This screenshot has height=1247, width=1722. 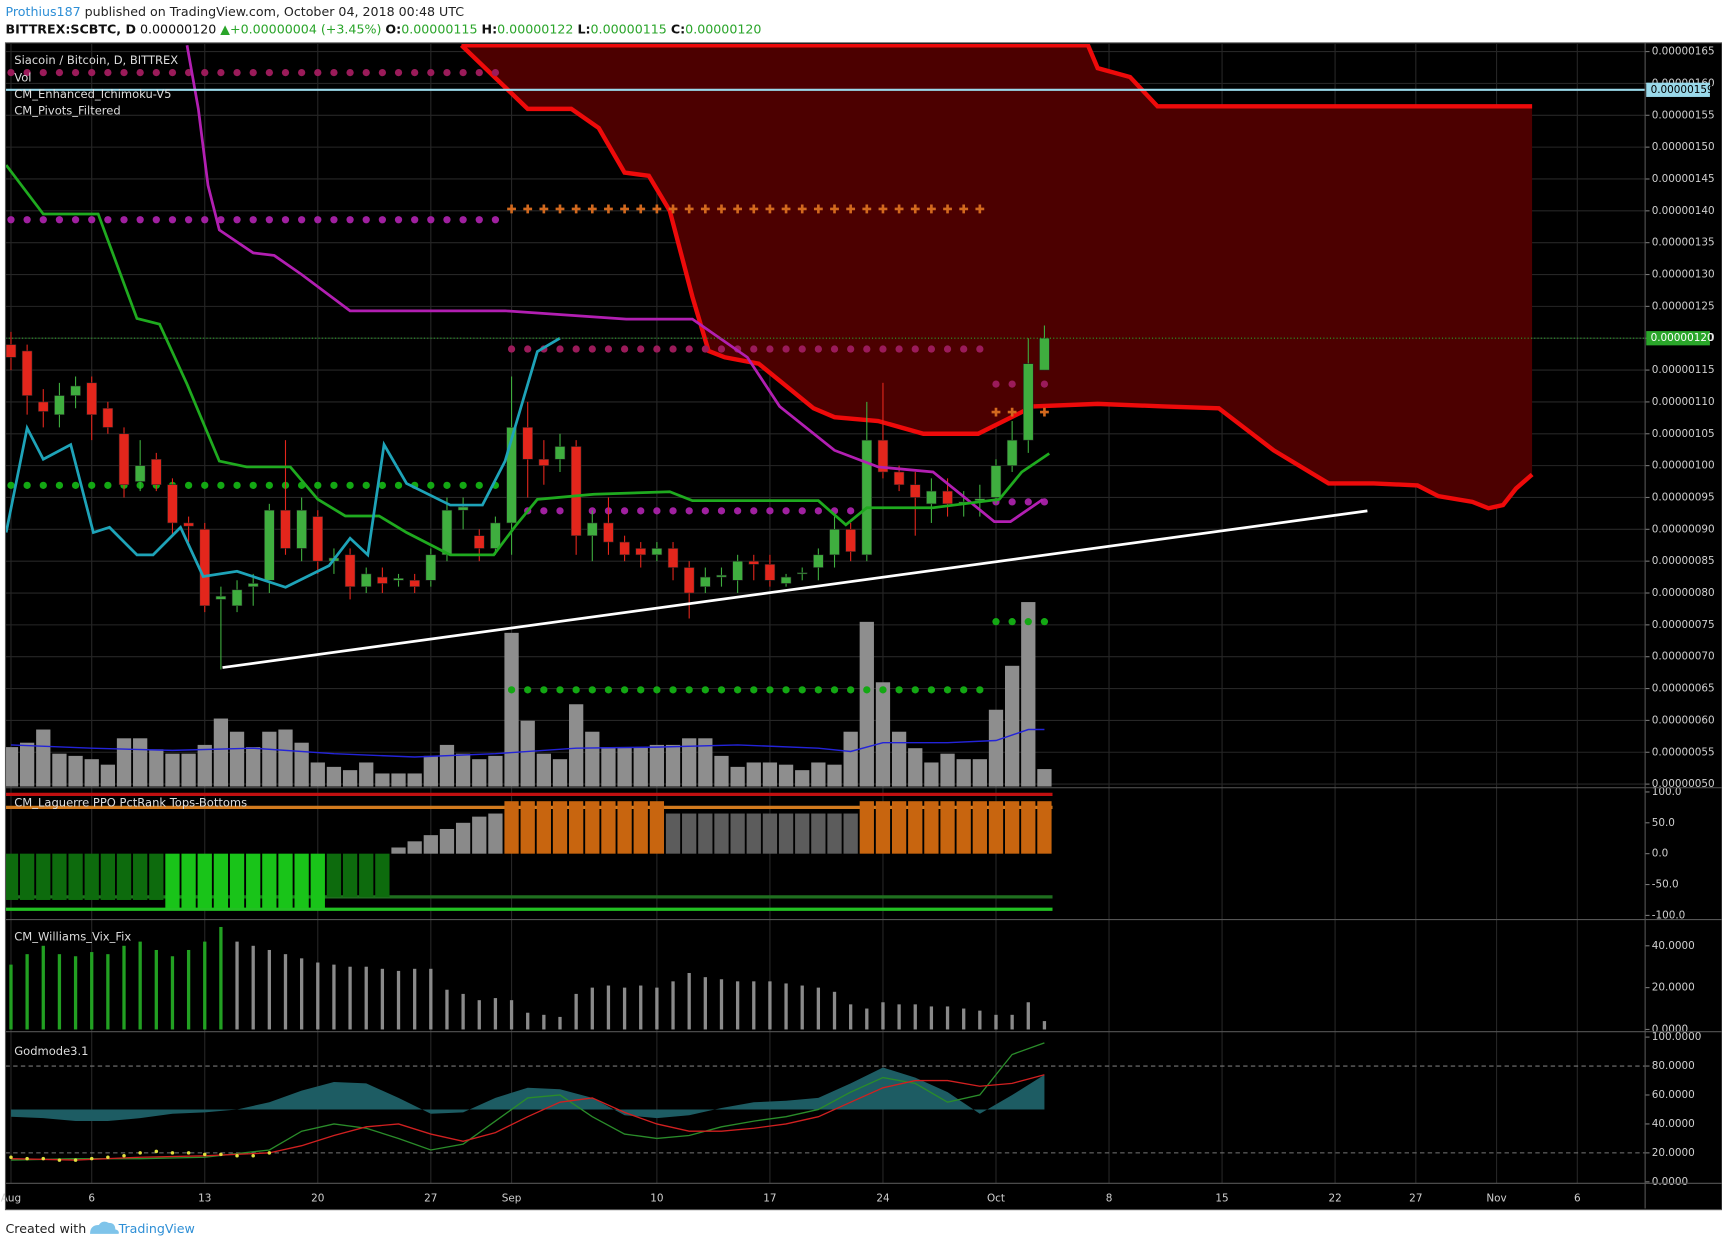 What do you see at coordinates (1673, 1124) in the screenshot?
I see `y-tick-label: 40.0000` at bounding box center [1673, 1124].